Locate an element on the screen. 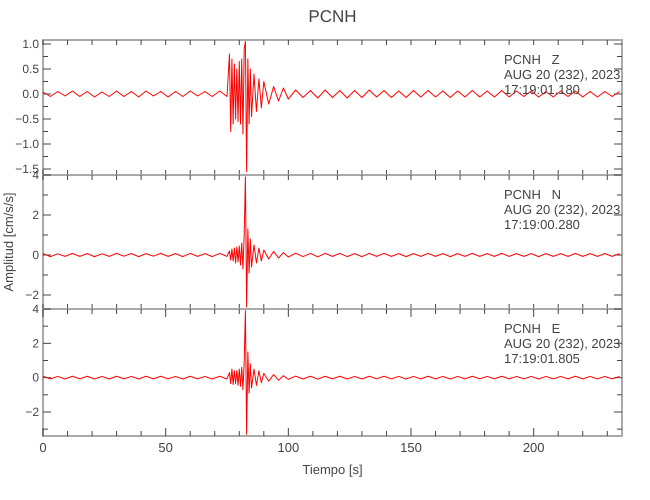 The image size is (650, 500). x-tick-label: 100 is located at coordinates (288, 447).